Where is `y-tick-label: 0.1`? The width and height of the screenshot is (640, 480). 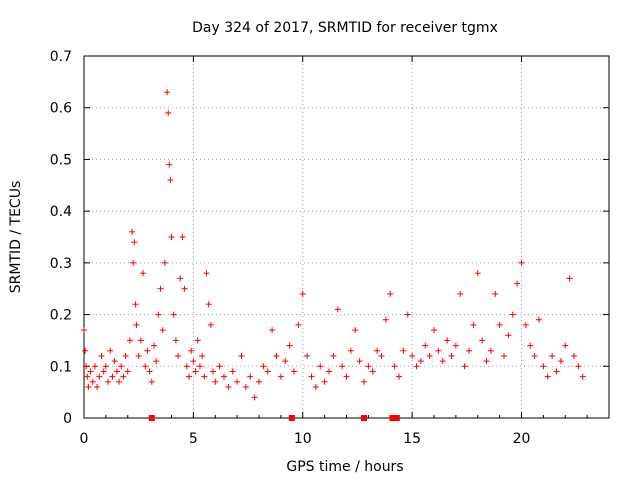
y-tick-label: 0.1 is located at coordinates (61, 367).